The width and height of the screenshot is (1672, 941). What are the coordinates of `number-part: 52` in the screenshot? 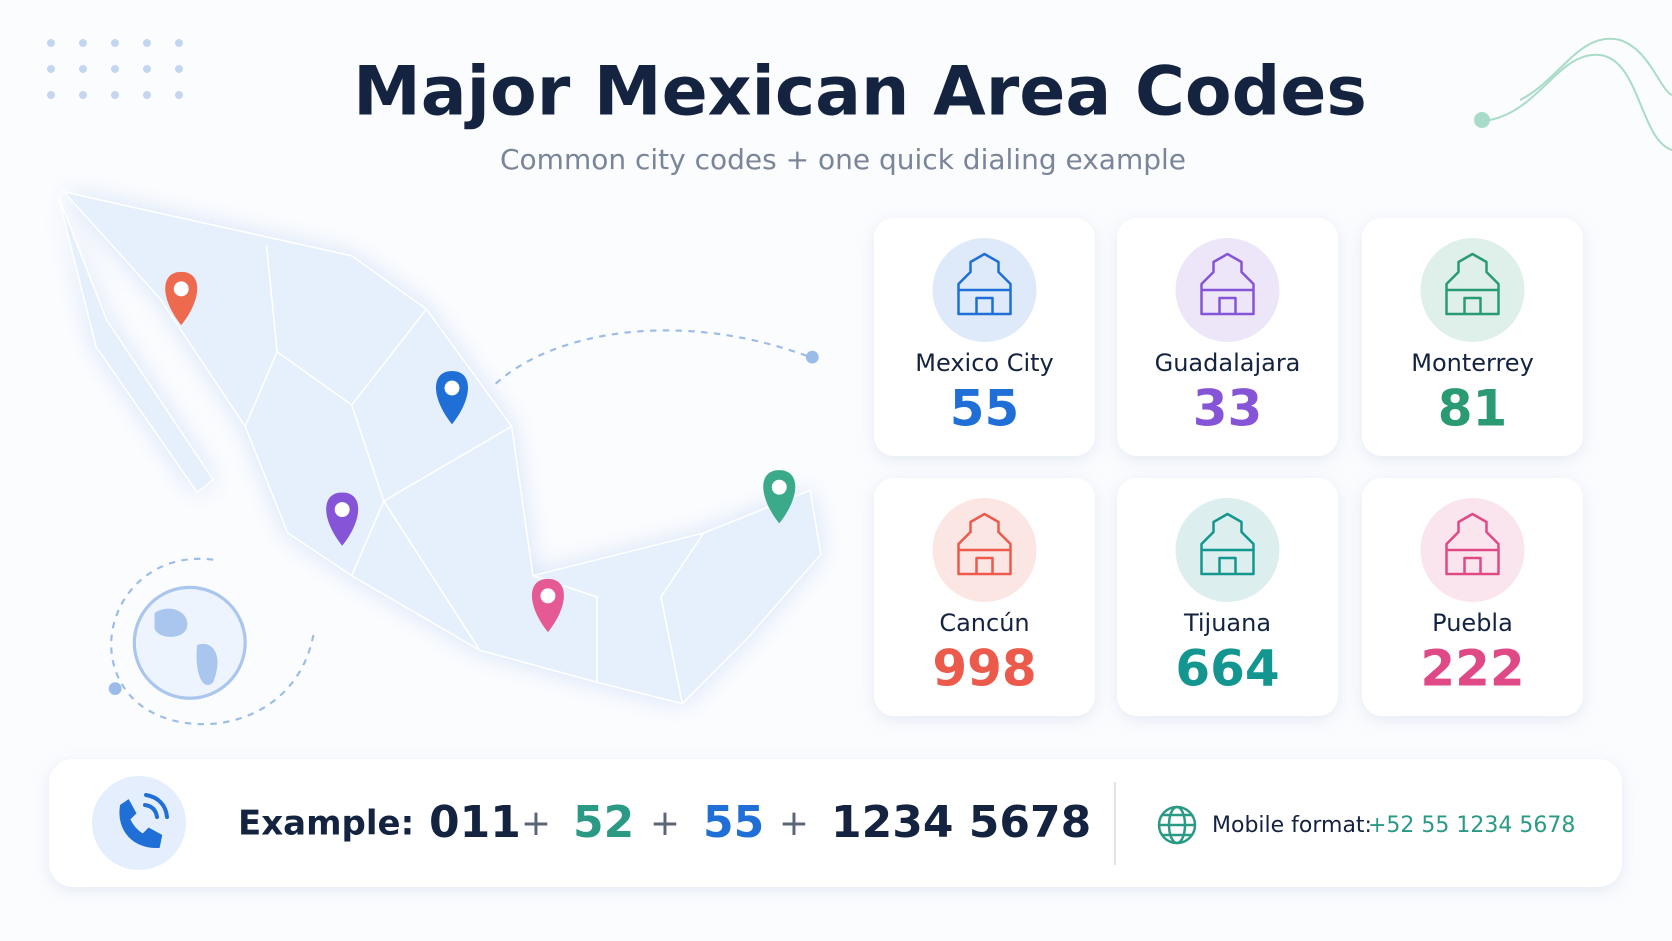 It's located at (603, 822).